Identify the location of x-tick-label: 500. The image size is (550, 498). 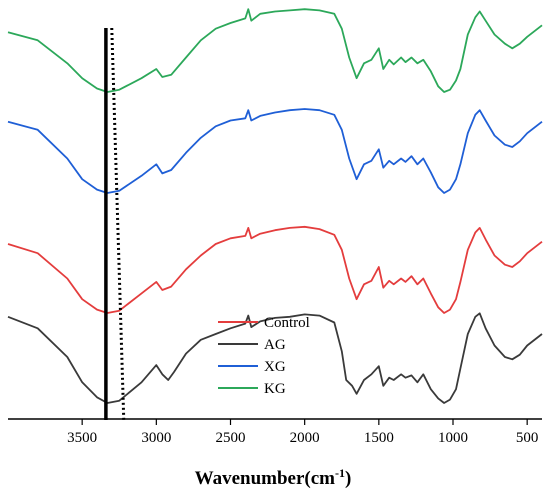
(527, 438).